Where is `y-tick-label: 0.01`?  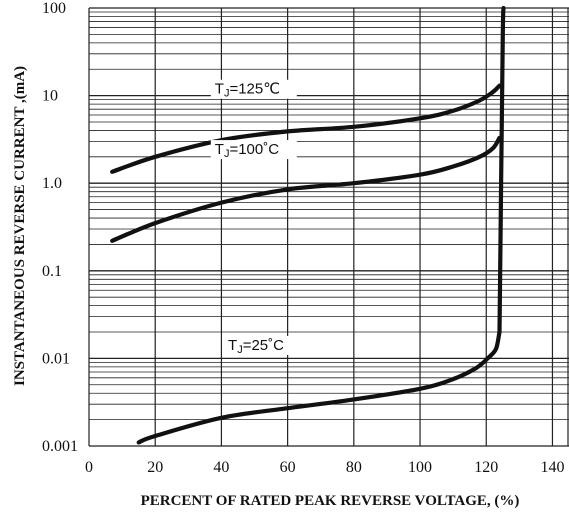 y-tick-label: 0.01 is located at coordinates (56, 358).